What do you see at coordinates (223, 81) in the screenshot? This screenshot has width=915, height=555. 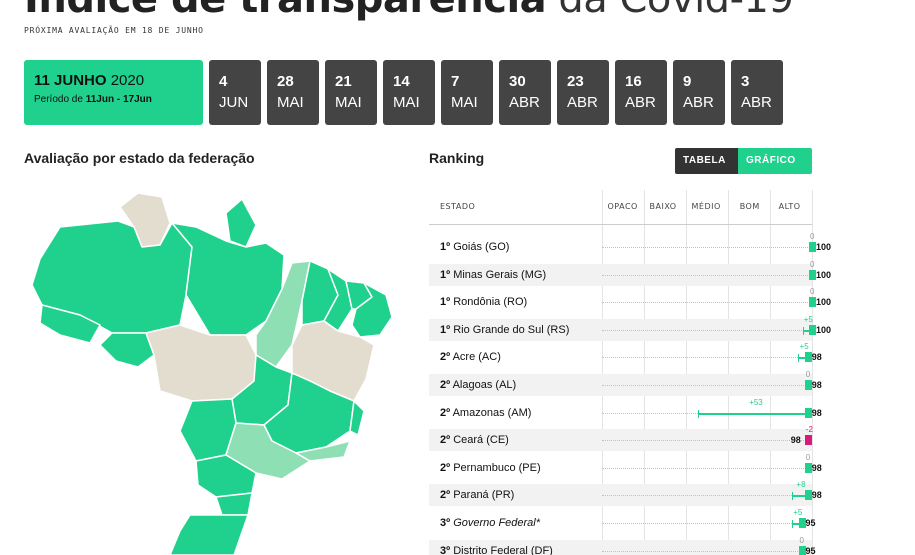 I see `tab-day: 4` at bounding box center [223, 81].